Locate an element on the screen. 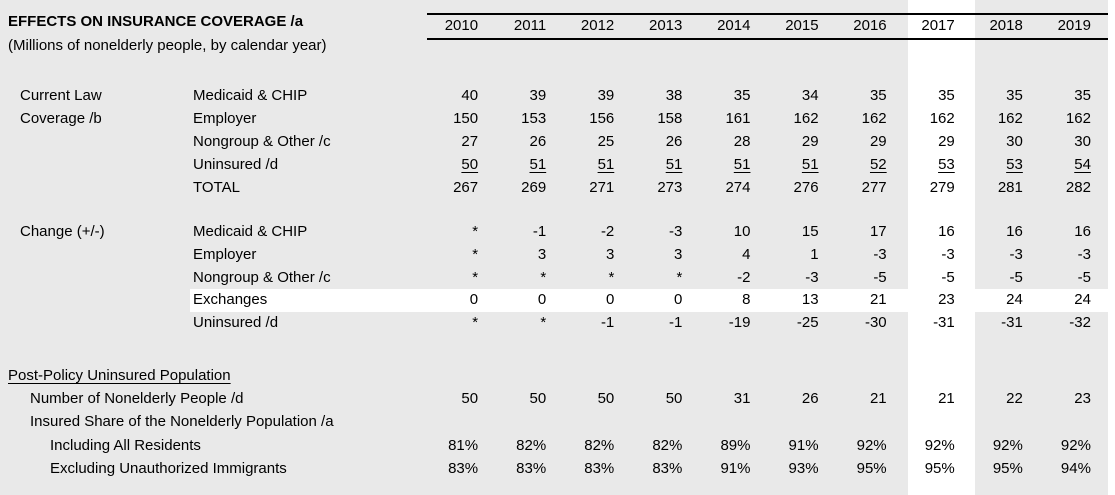 The height and width of the screenshot is (495, 1115). cell-uninsured-d-2017: -31 is located at coordinates (944, 323).